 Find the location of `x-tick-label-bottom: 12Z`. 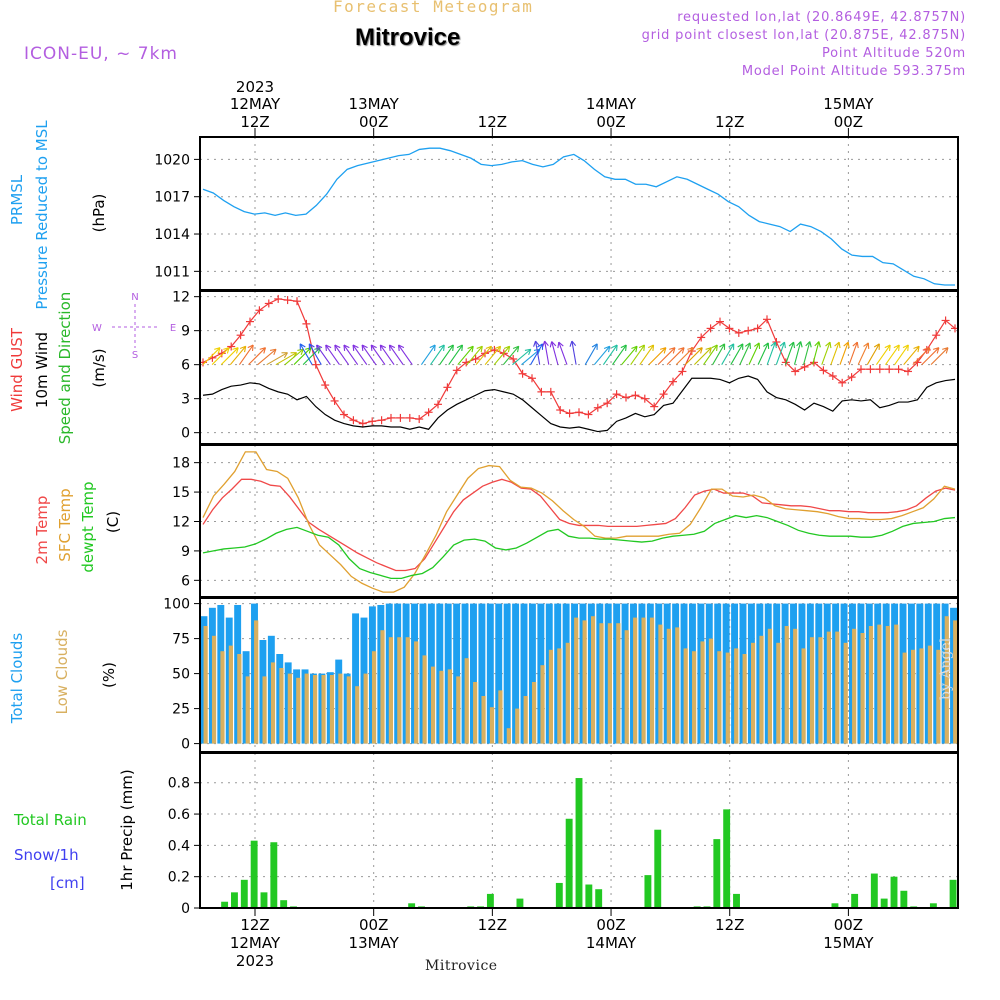

x-tick-label-bottom: 12Z is located at coordinates (492, 925).